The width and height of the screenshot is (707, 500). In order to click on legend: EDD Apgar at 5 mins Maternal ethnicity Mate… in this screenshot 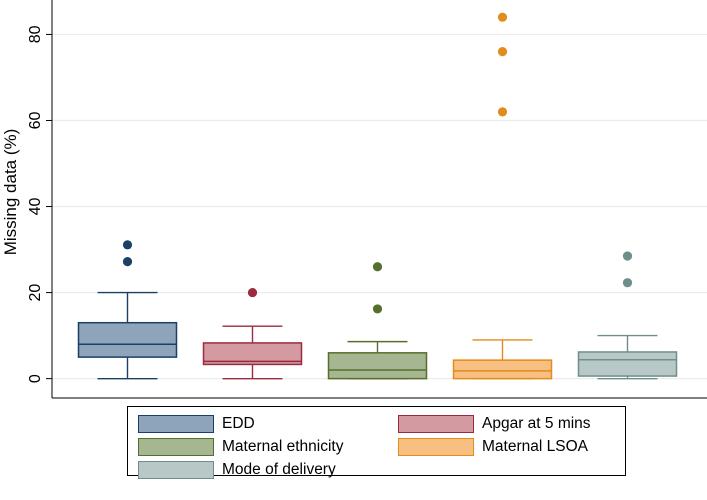, I will do `click(376, 442)`.